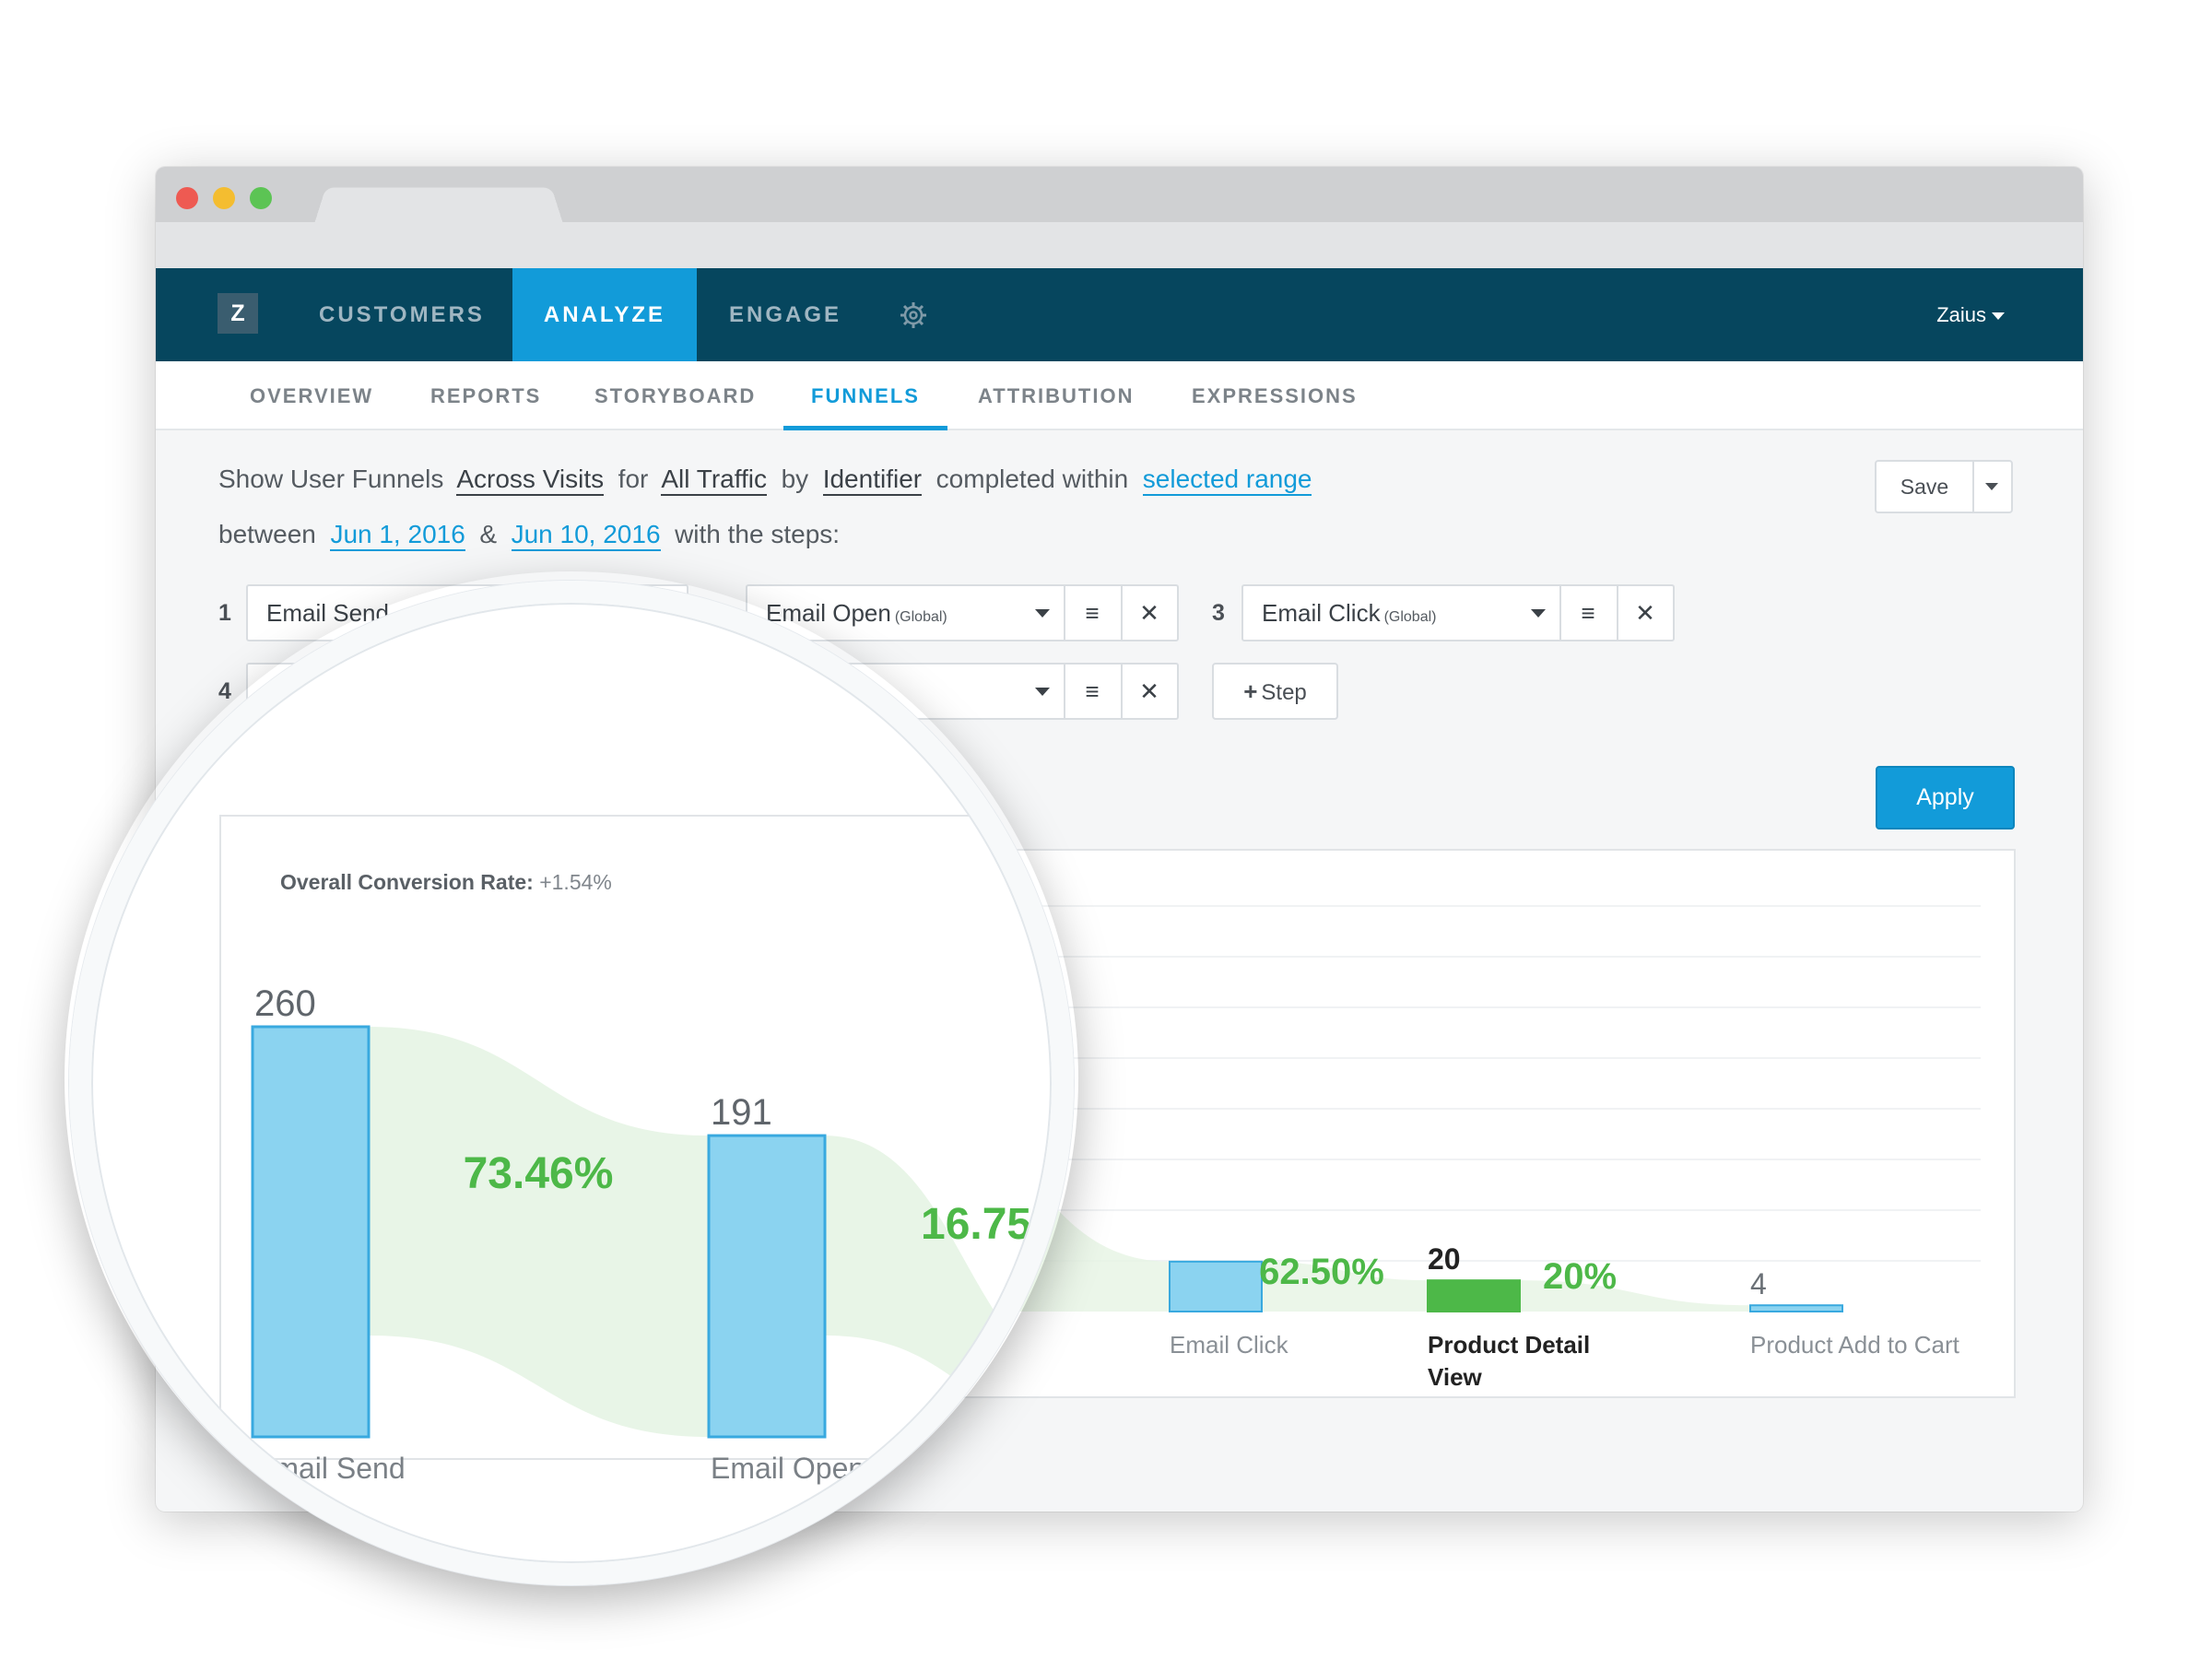 This screenshot has height=1659, width=2212. I want to click on add-step-button: + Step, so click(1275, 691).